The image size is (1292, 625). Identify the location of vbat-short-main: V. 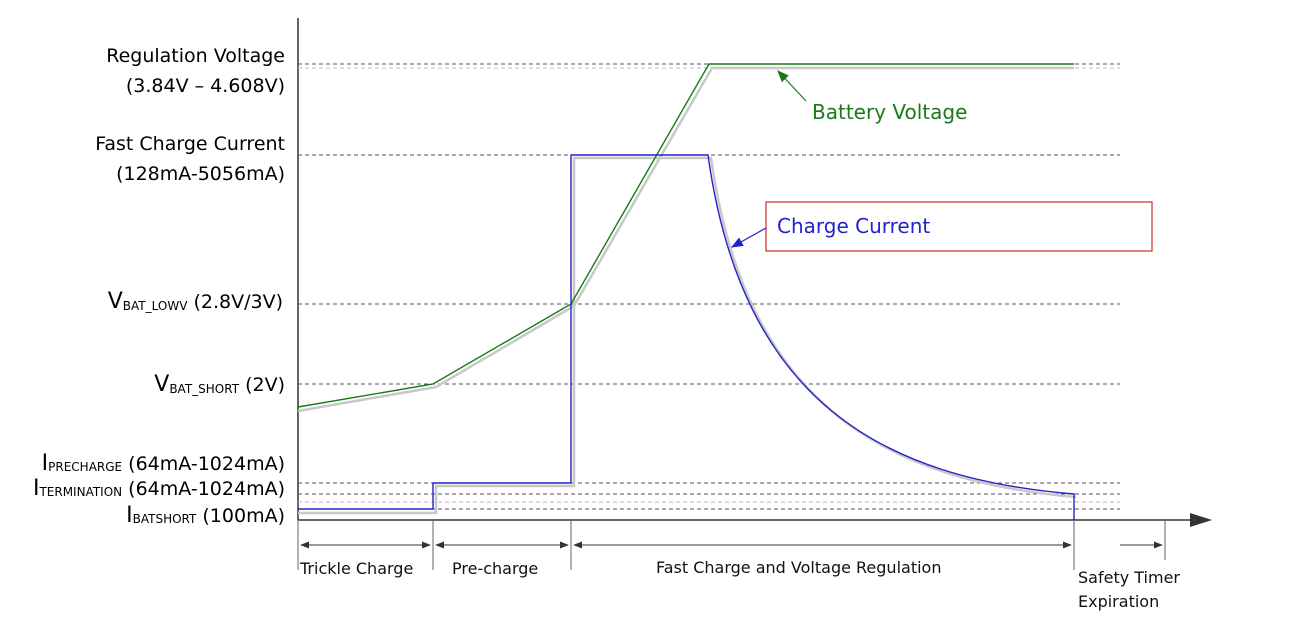
(161, 384).